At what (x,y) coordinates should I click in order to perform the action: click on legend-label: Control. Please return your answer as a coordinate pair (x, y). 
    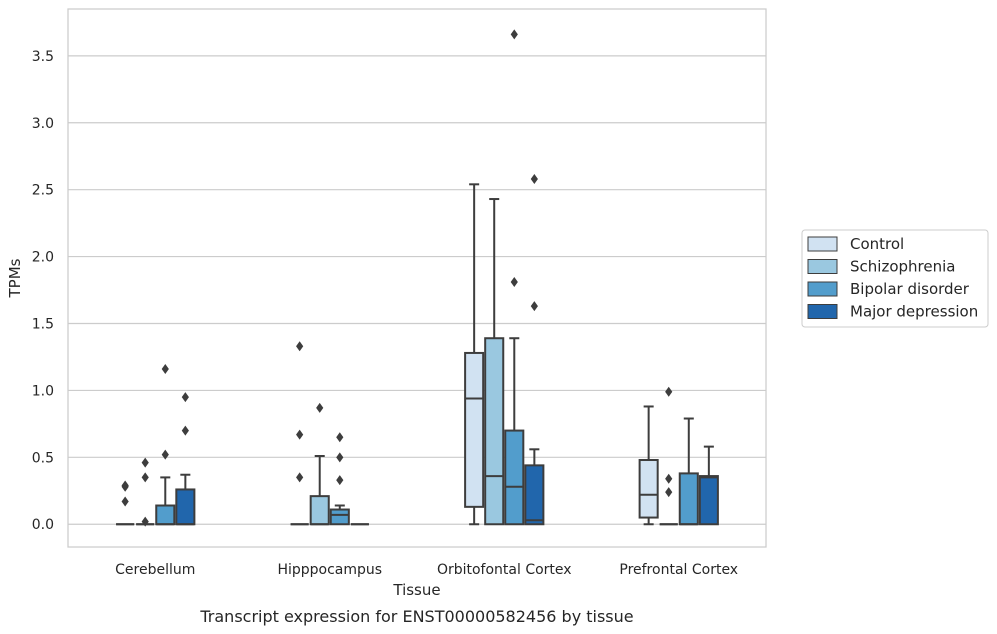
    Looking at the image, I should click on (877, 244).